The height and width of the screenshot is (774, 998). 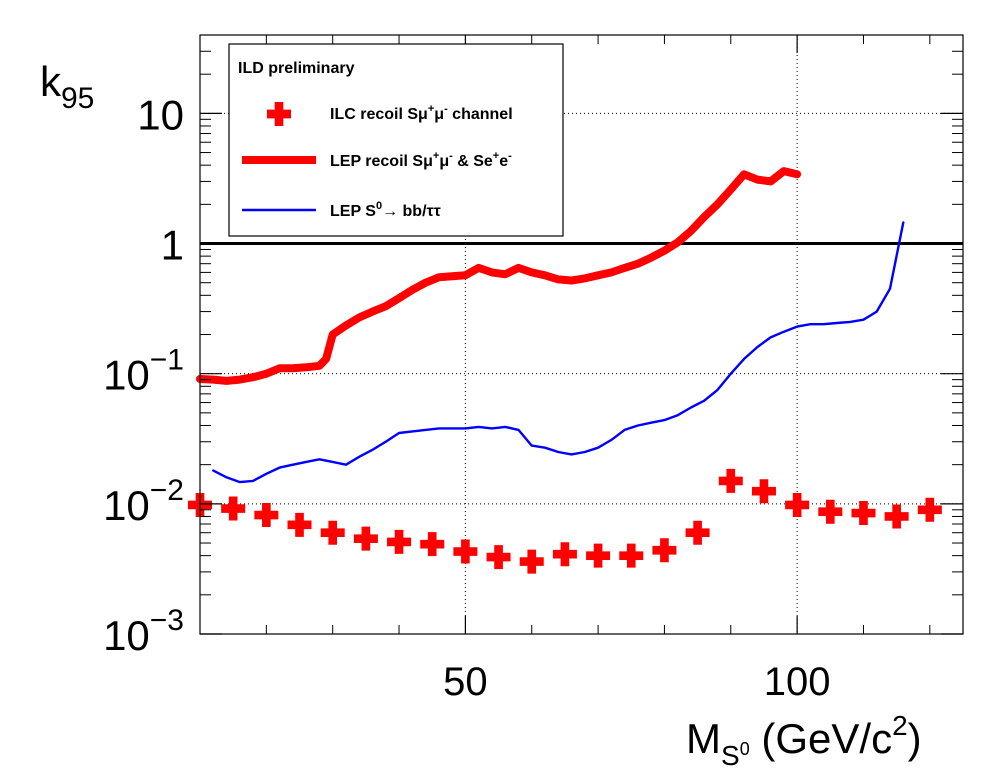 I want to click on ilc-point-22-shape, so click(x=929, y=509).